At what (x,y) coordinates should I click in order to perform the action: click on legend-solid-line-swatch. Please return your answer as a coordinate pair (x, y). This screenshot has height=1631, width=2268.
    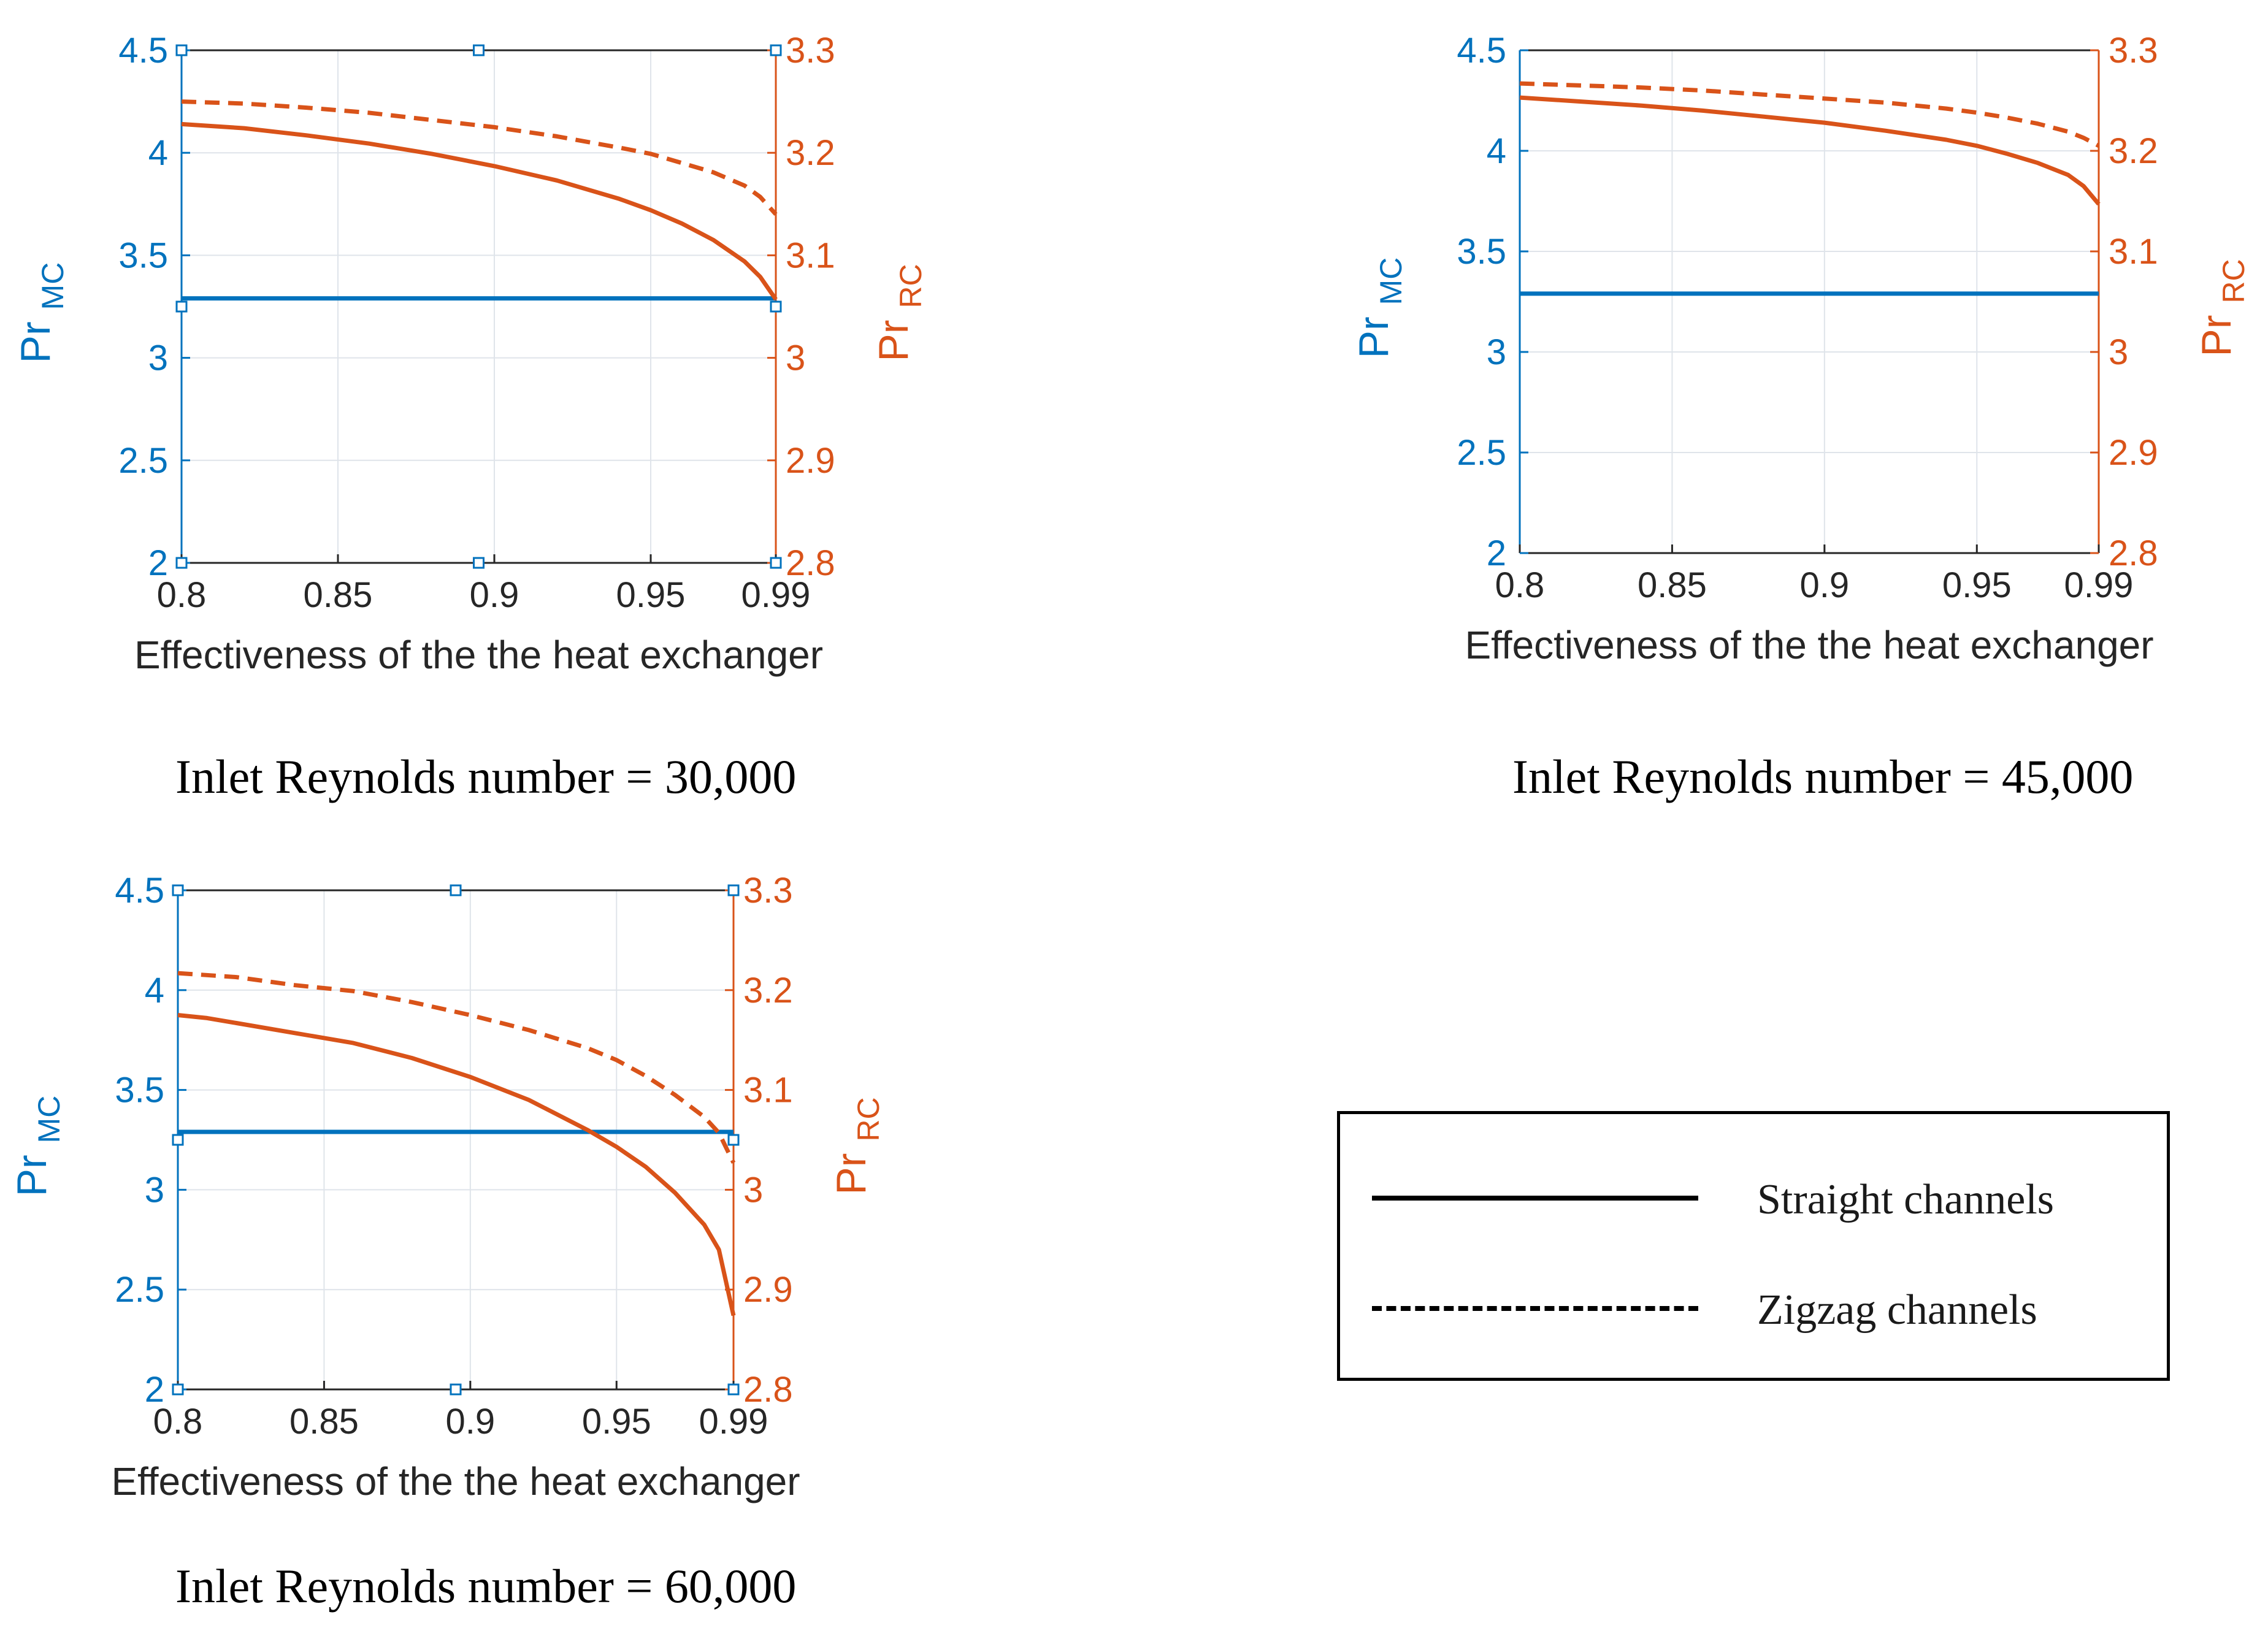
    Looking at the image, I should click on (1535, 1198).